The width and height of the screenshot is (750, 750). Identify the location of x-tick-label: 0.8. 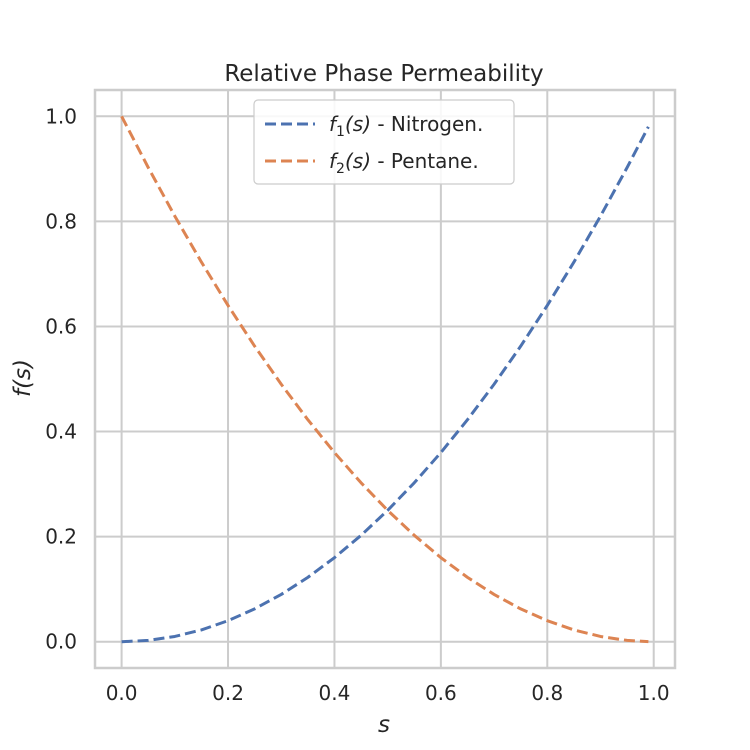
(547, 693).